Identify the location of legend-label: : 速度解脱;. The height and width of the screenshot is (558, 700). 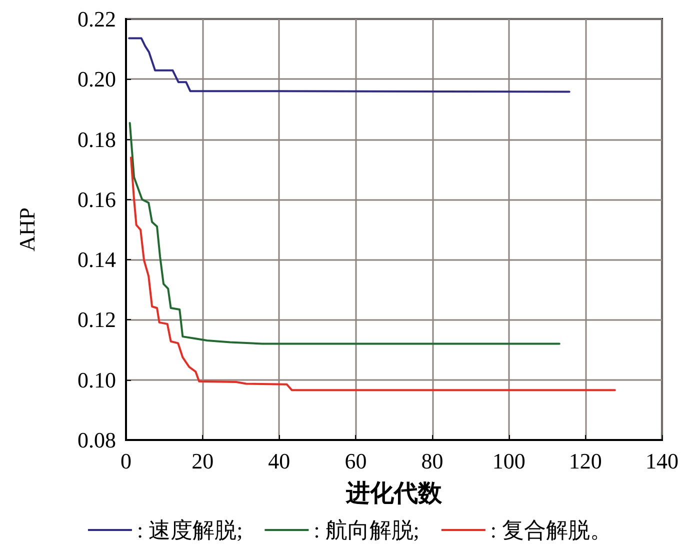
(189, 530).